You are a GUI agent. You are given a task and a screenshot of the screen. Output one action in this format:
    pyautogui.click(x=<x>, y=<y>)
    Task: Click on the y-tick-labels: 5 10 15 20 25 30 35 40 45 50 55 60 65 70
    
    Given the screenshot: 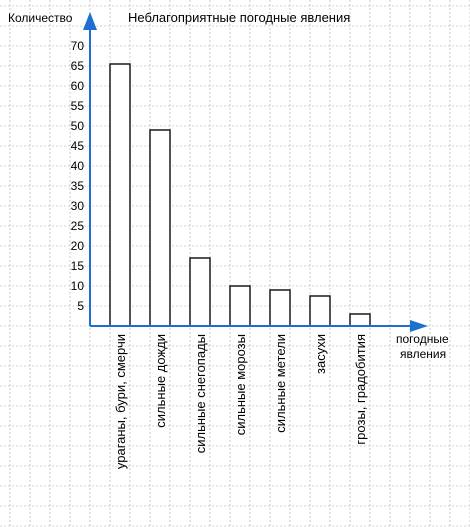 What is the action you would take?
    pyautogui.click(x=78, y=176)
    